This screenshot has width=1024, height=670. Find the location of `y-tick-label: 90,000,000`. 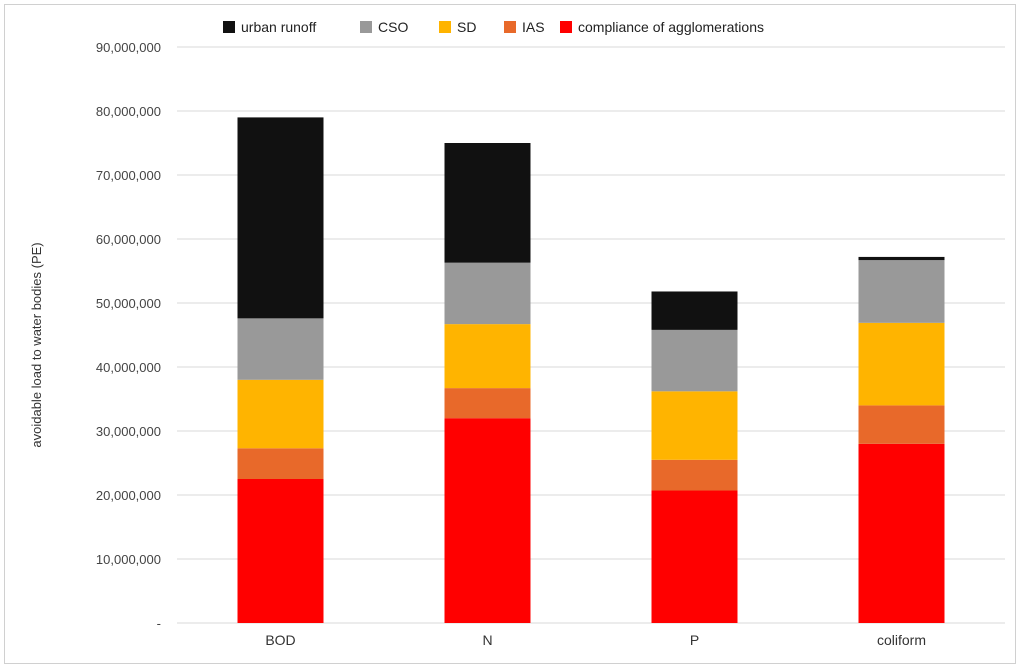

y-tick-label: 90,000,000 is located at coordinates (128, 47).